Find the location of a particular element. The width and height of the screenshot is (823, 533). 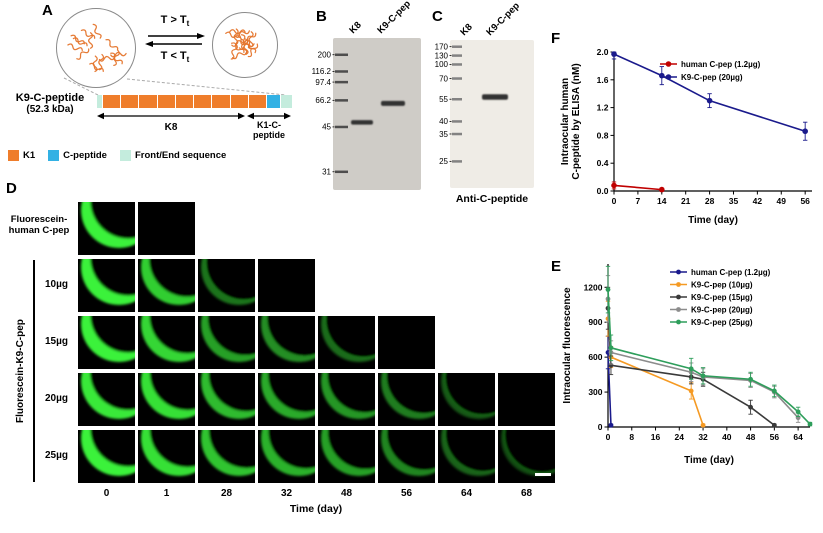

x-tick-label: 0 is located at coordinates (614, 201).